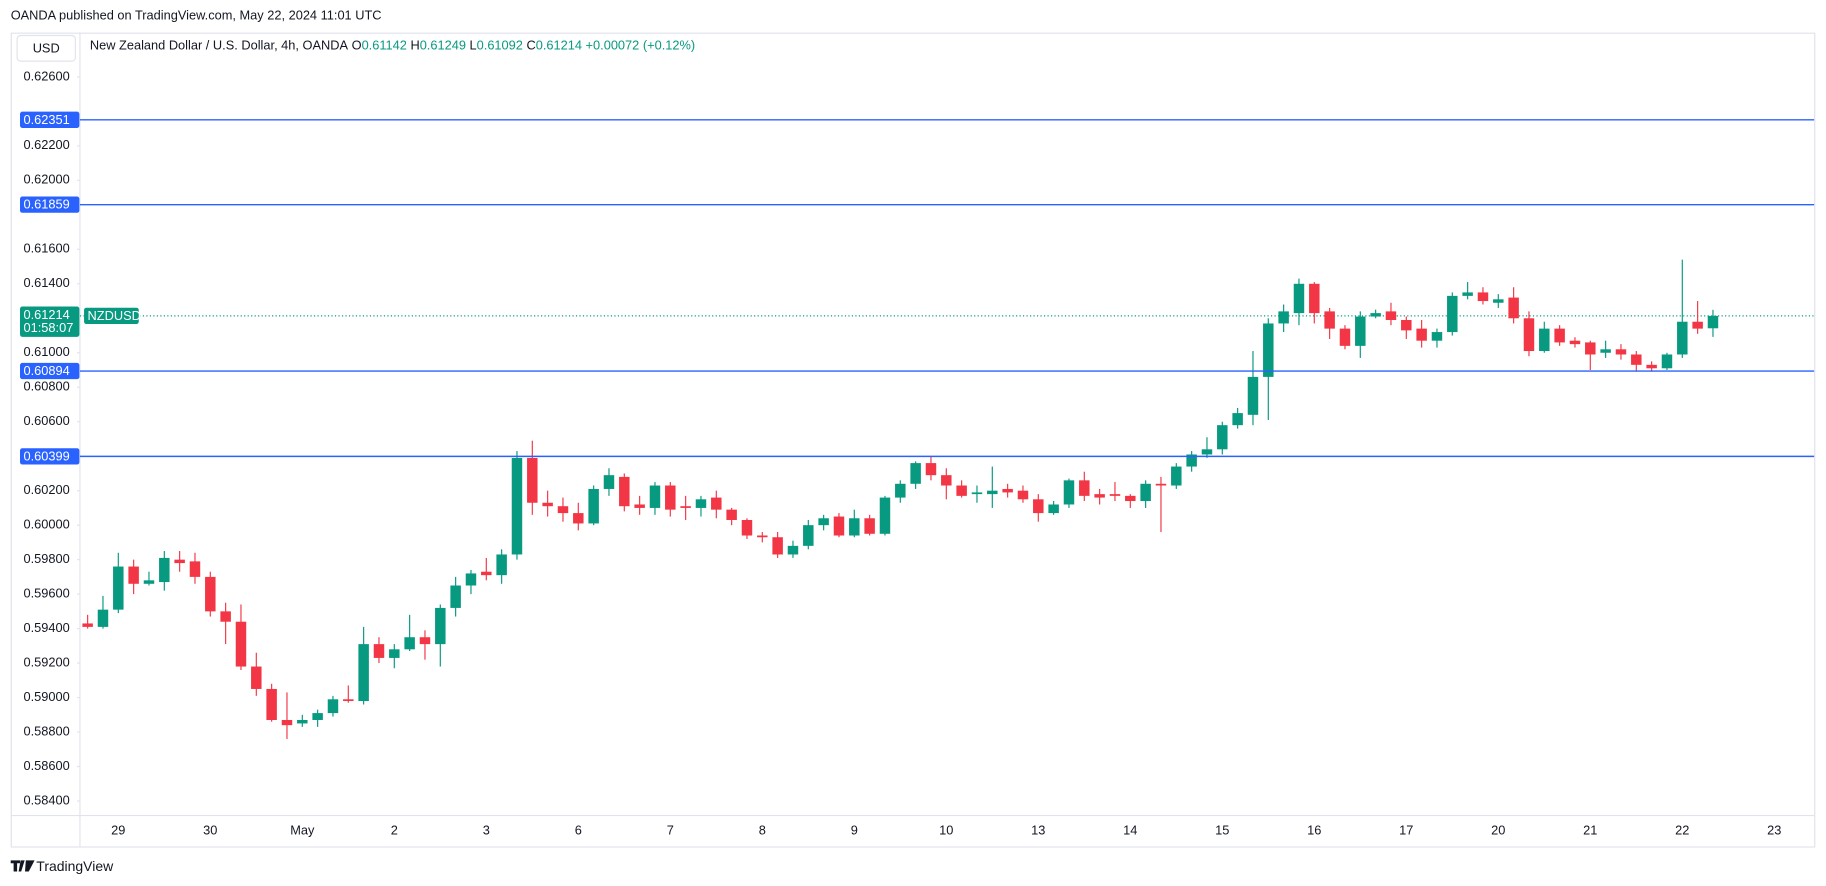 Image resolution: width=1826 pixels, height=886 pixels. I want to click on ohlc-label: O, so click(357, 45).